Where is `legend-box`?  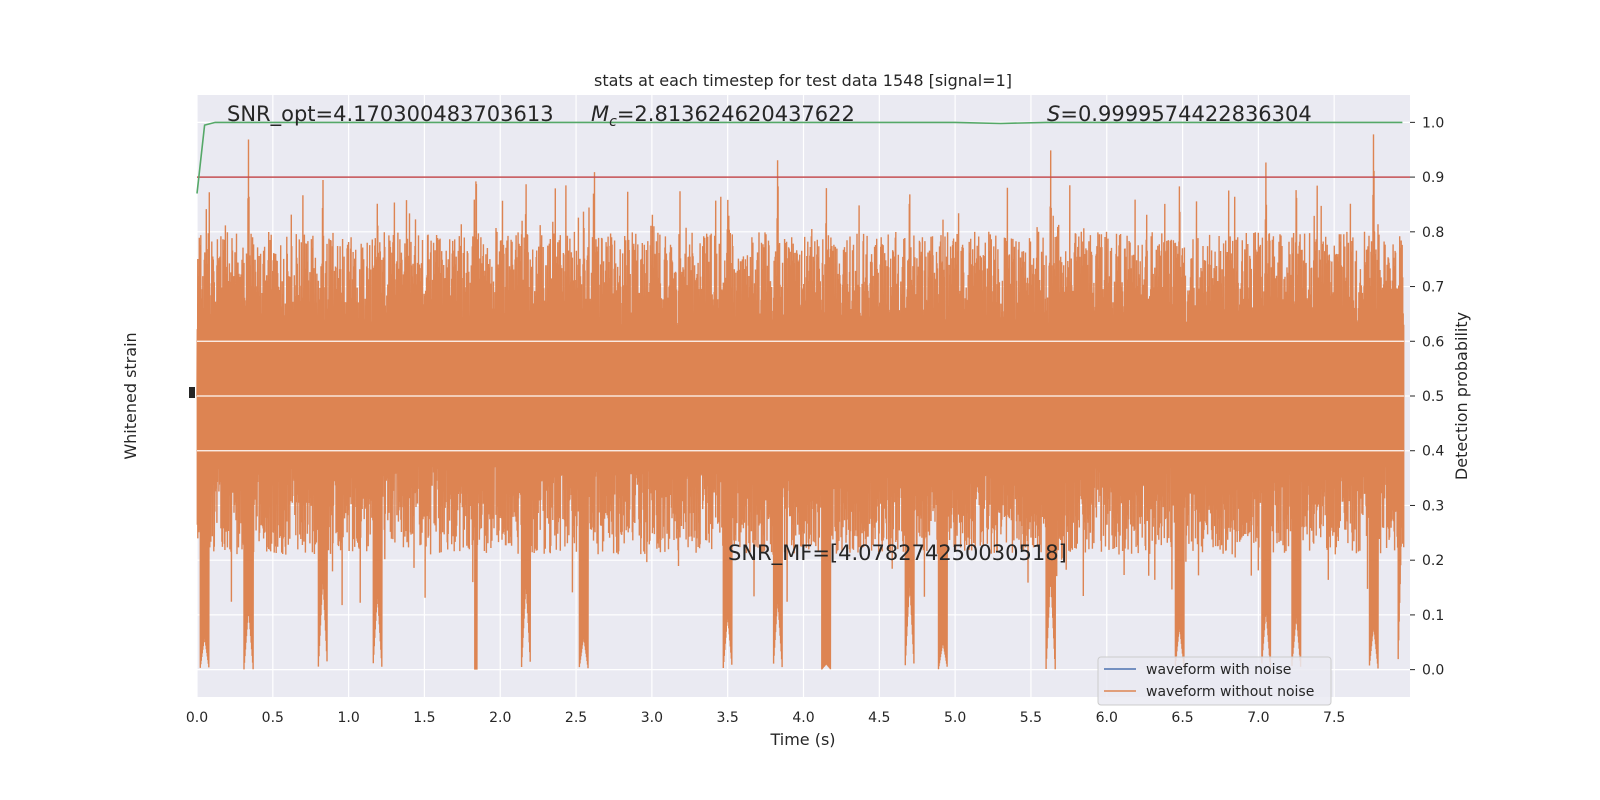 legend-box is located at coordinates (1214, 681).